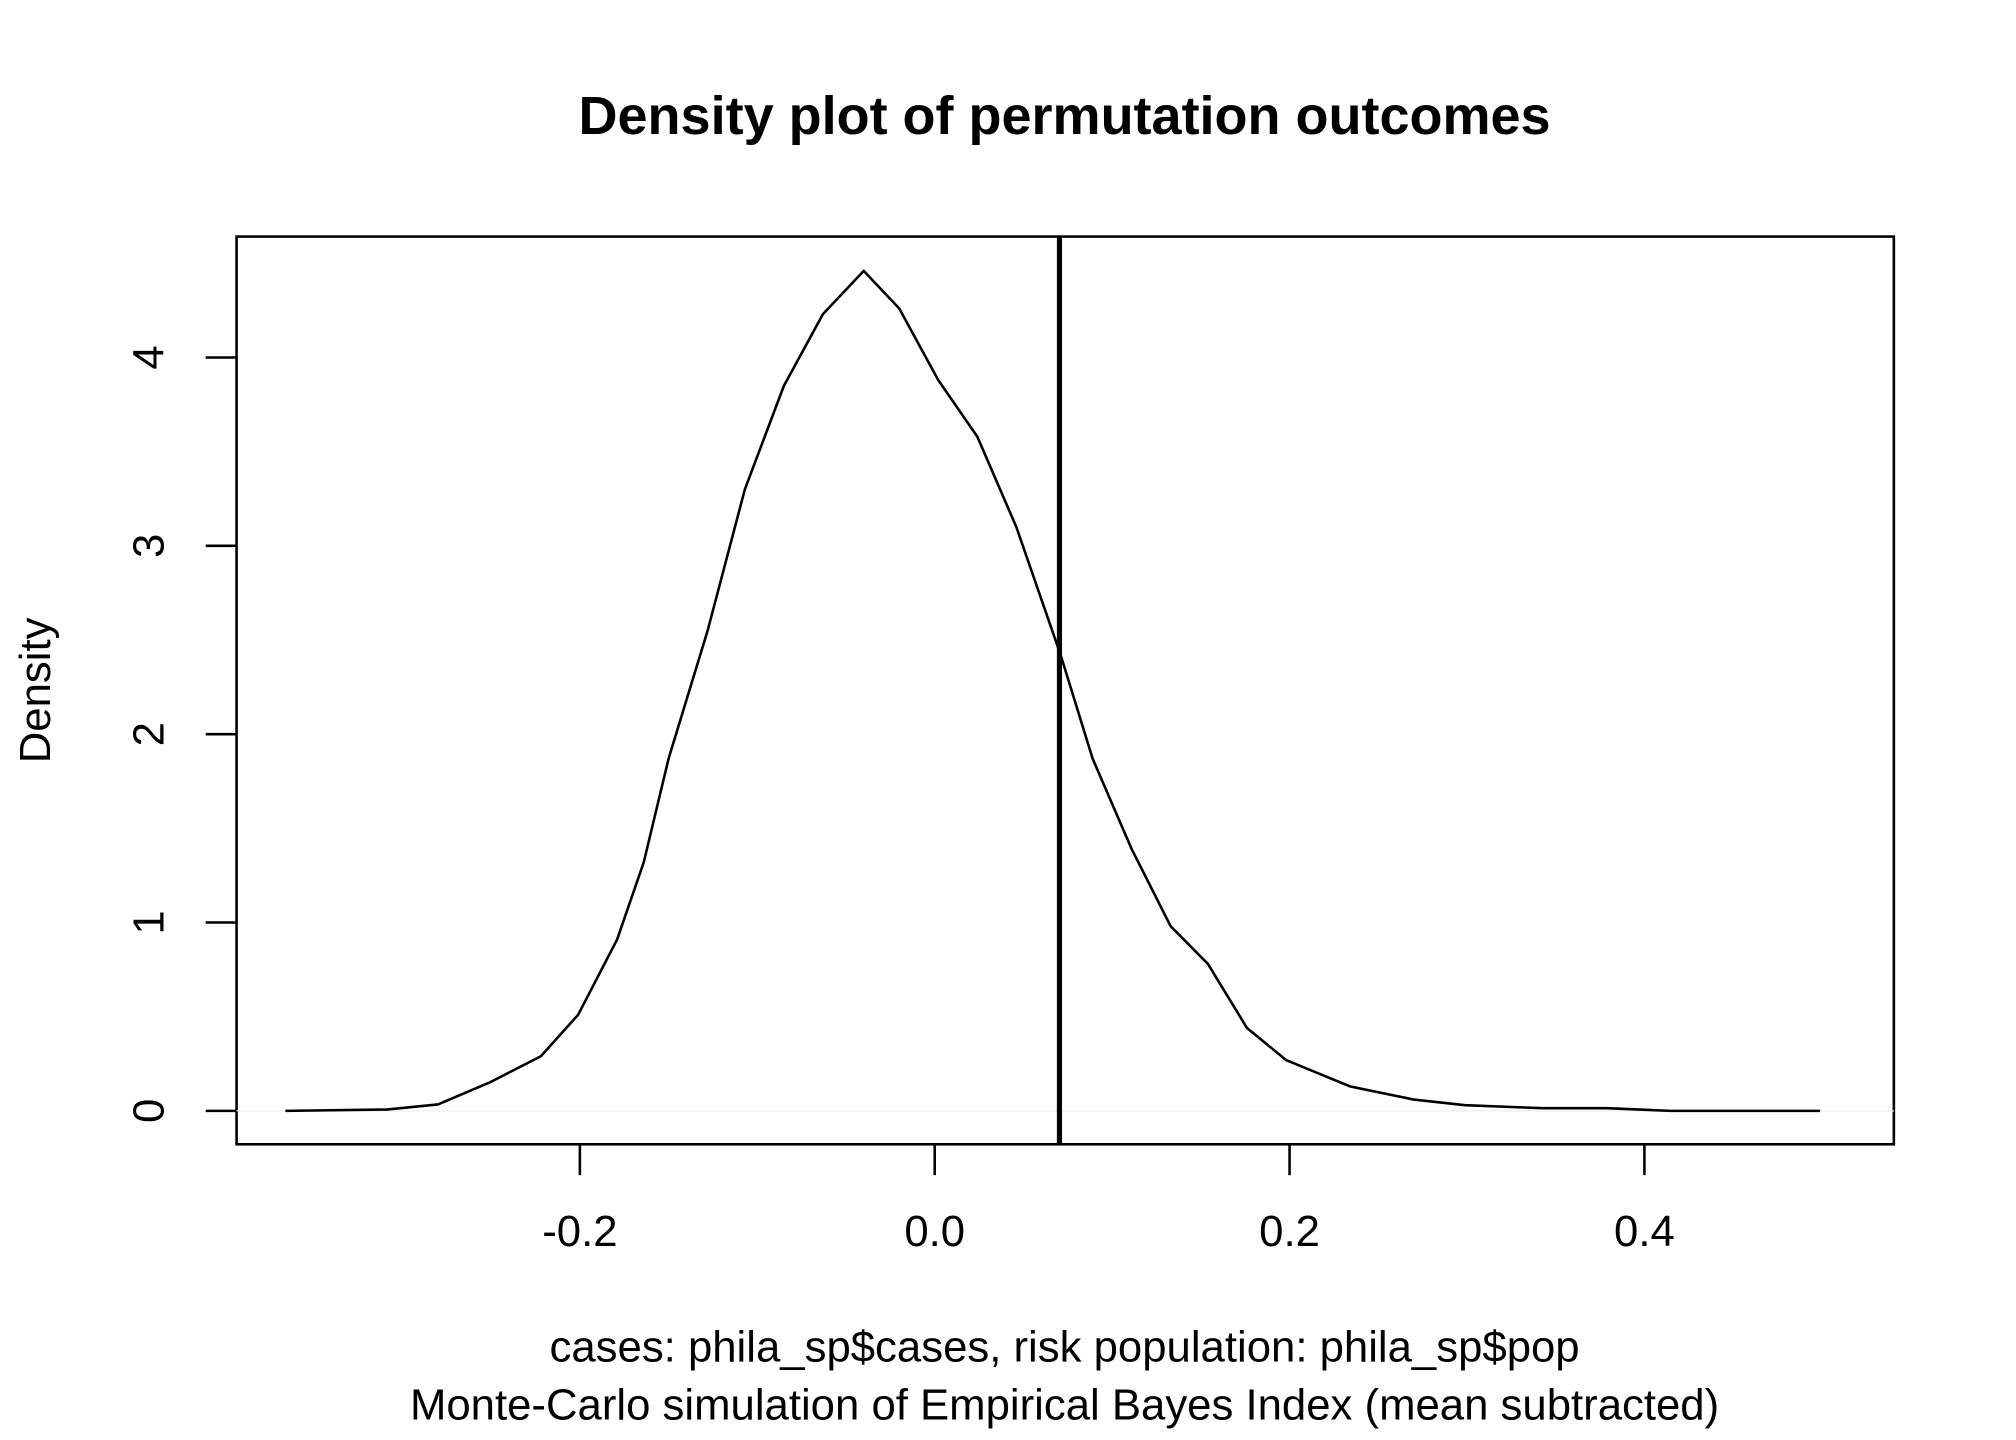  What do you see at coordinates (148, 922) in the screenshot?
I see `y-tick-label: 1` at bounding box center [148, 922].